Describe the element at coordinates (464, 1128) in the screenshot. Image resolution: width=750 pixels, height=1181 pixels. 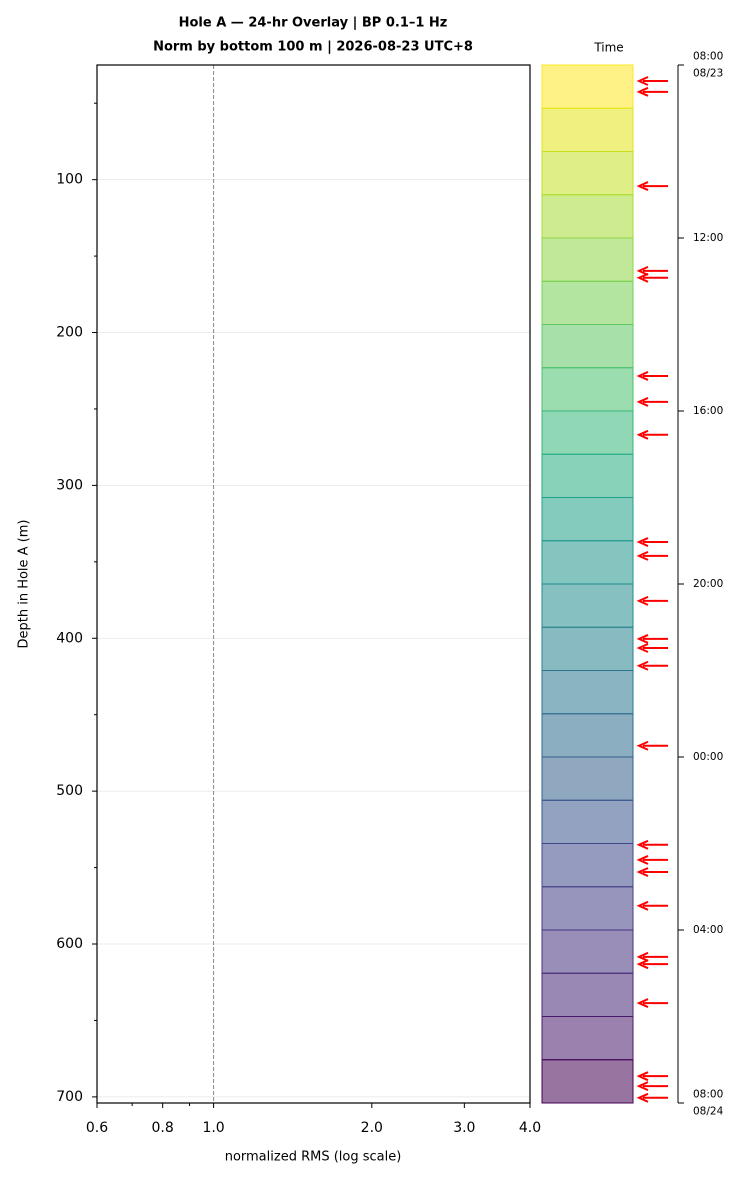
I see `x-tick-label: 3.0` at that location.